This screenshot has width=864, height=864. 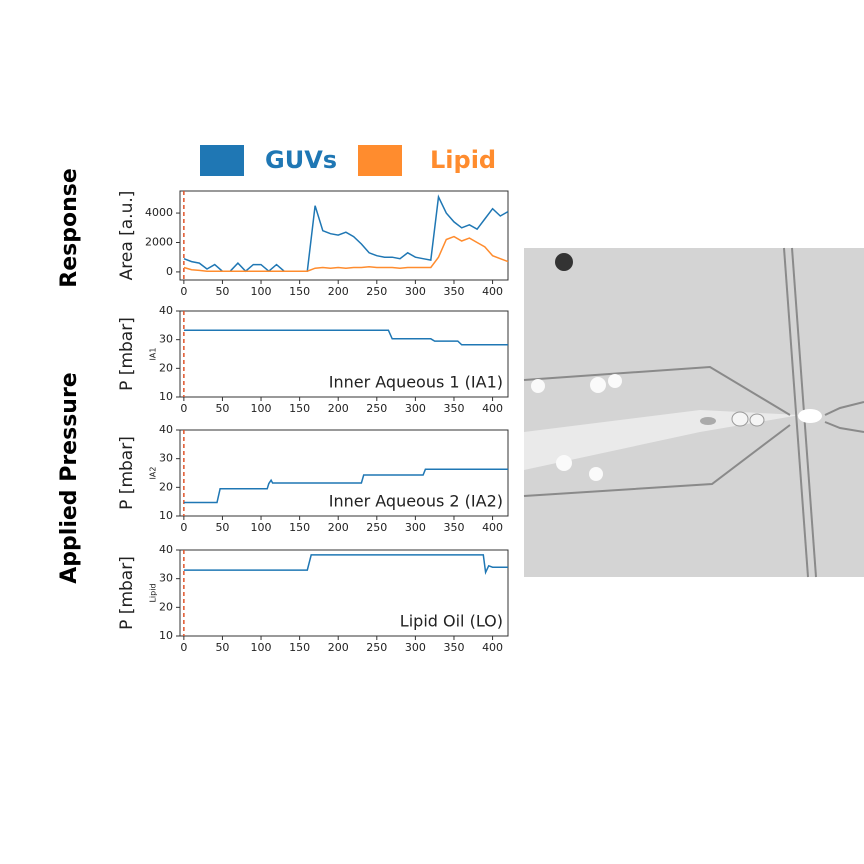 I want to click on channel-label: IA1, so click(x=153, y=354).